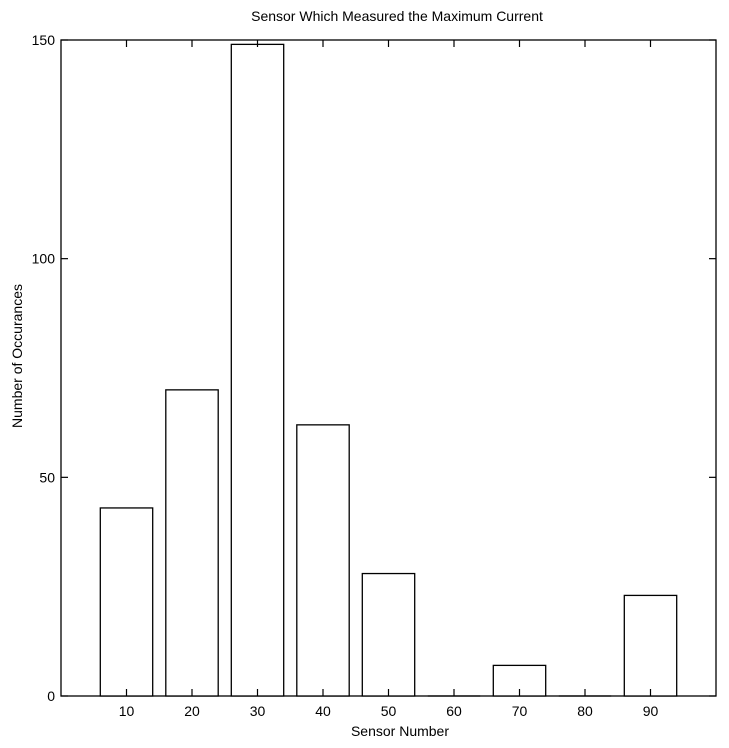  Describe the element at coordinates (127, 711) in the screenshot. I see `x-tick-label: 10` at that location.